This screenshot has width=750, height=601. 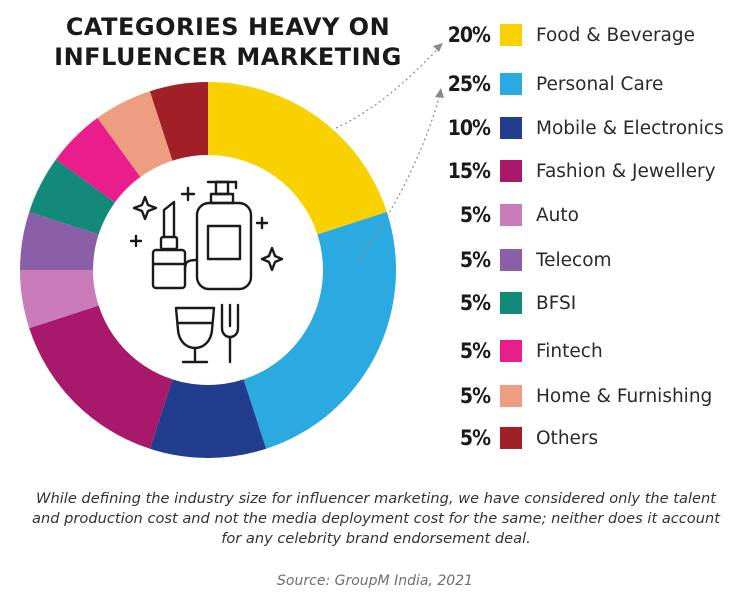 What do you see at coordinates (469, 128) in the screenshot?
I see `legend-percent: 10%` at bounding box center [469, 128].